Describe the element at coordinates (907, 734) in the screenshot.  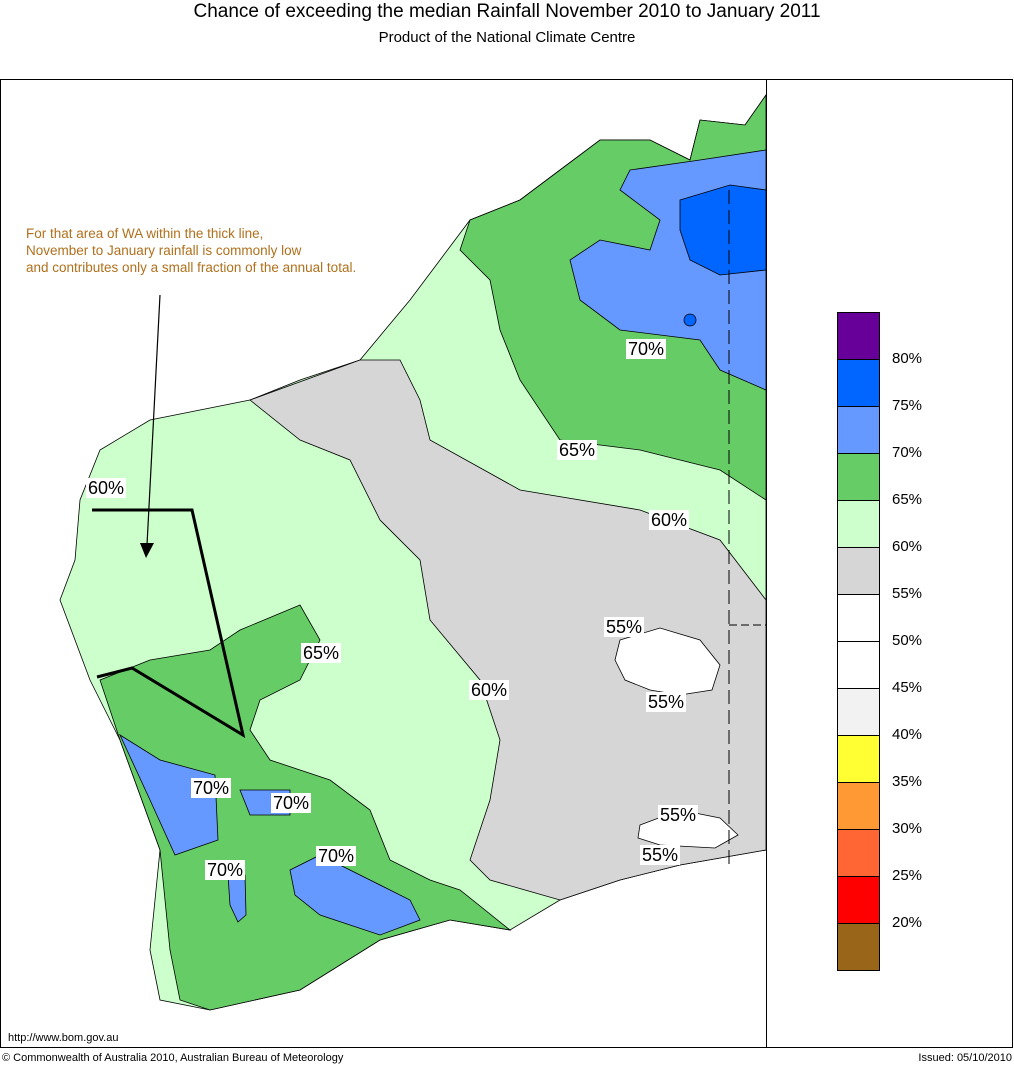
I see `legend-label: 40%` at that location.